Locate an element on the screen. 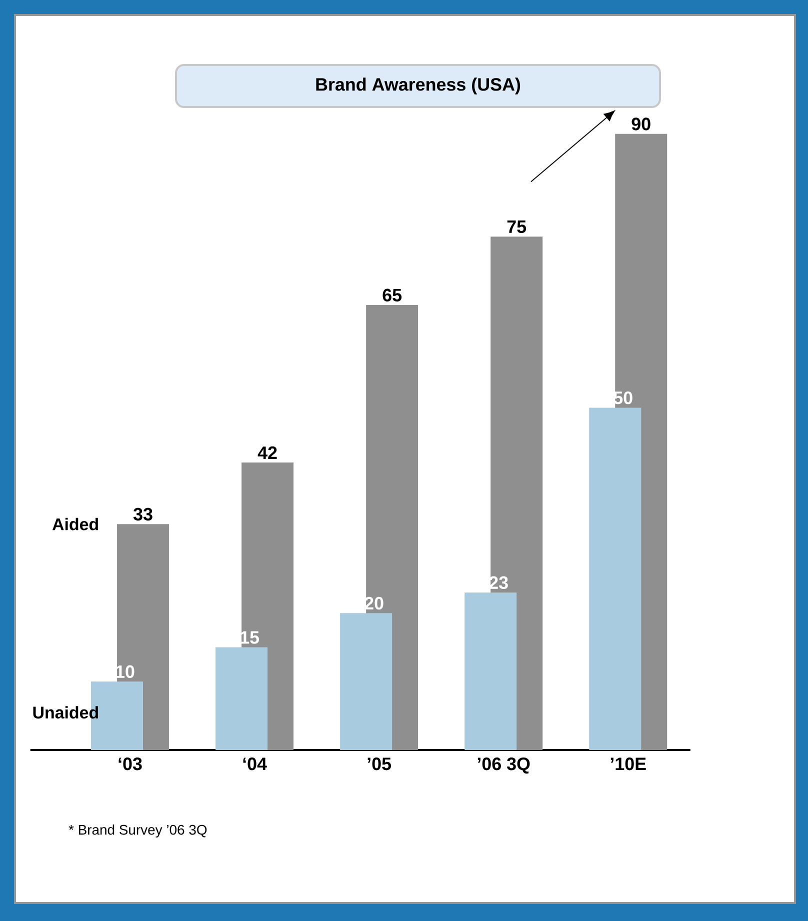  data-label: 33 is located at coordinates (142, 514).